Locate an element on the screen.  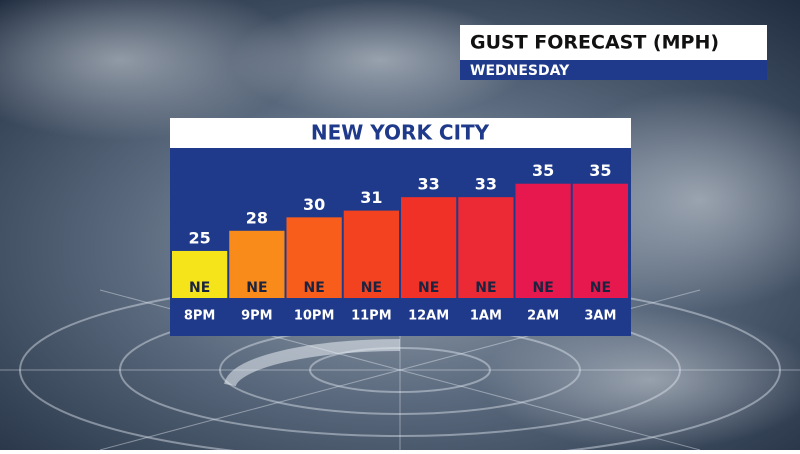
x-tick-label: 3AM is located at coordinates (600, 316).